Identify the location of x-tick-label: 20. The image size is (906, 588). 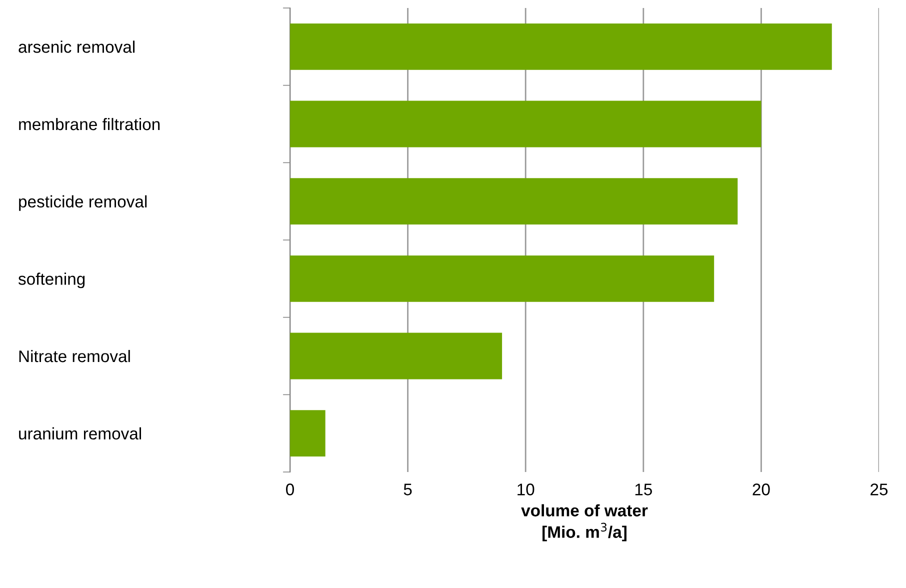
(761, 490).